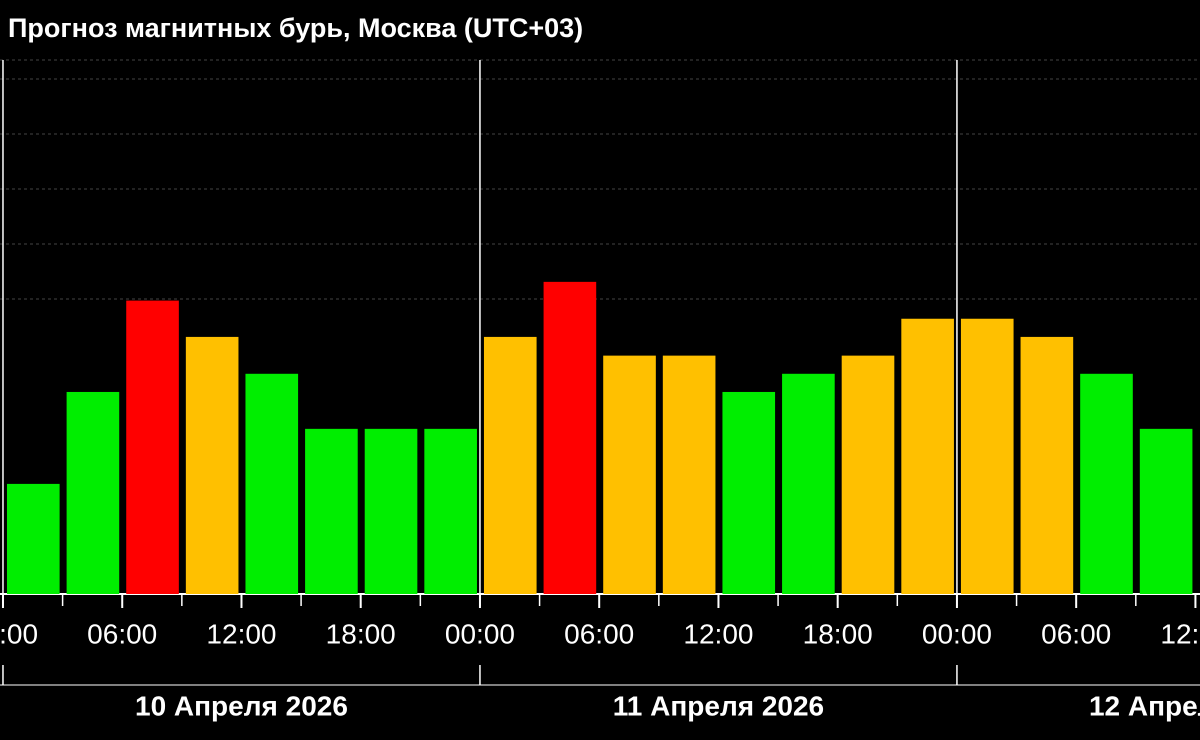  I want to click on chart-title: Прогноз магнитных бурь, Москва (UTC+03), so click(295, 28).